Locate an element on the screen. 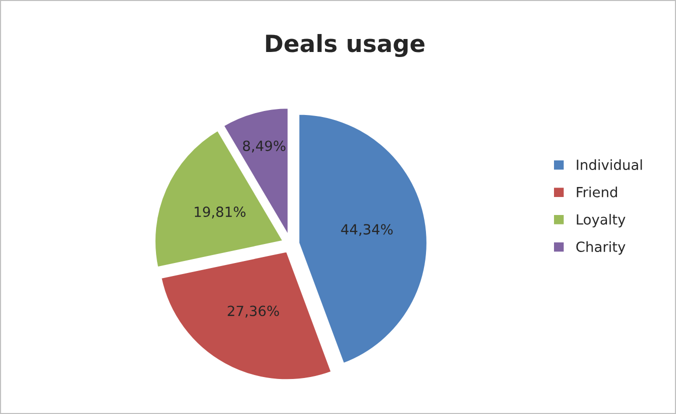  chart-title: Deals usage is located at coordinates (345, 46).